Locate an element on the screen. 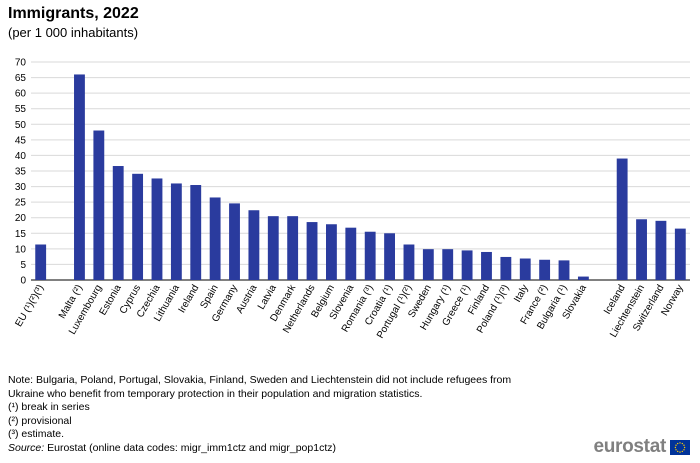 The height and width of the screenshot is (463, 700). eu-flag-icon is located at coordinates (680, 447).